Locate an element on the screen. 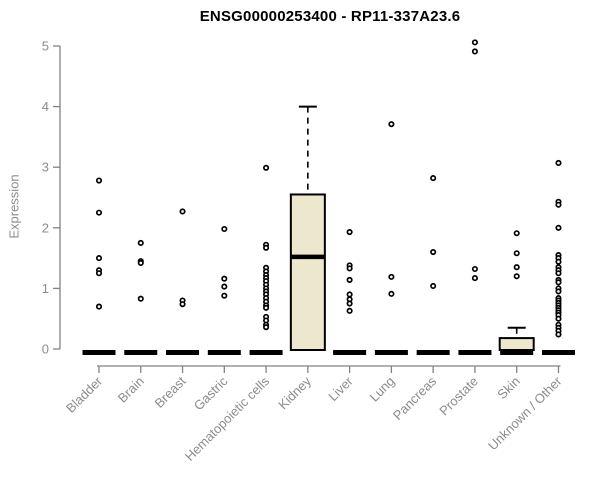 The width and height of the screenshot is (600, 500). x-tick-label: Lung is located at coordinates (381, 389).